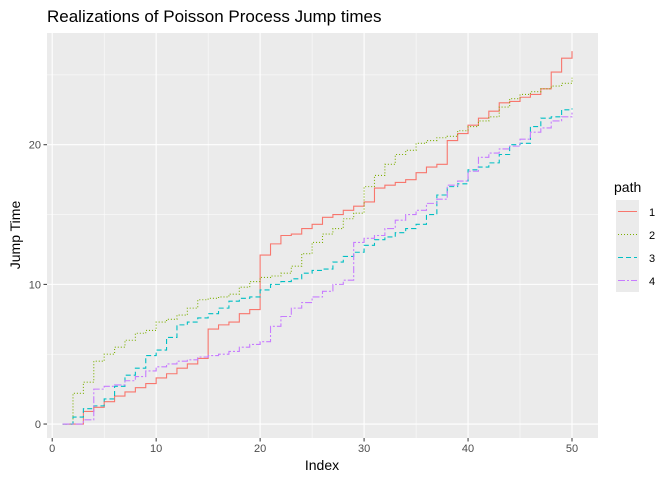 Image resolution: width=672 pixels, height=485 pixels. I want to click on legend-title: path, so click(627, 187).